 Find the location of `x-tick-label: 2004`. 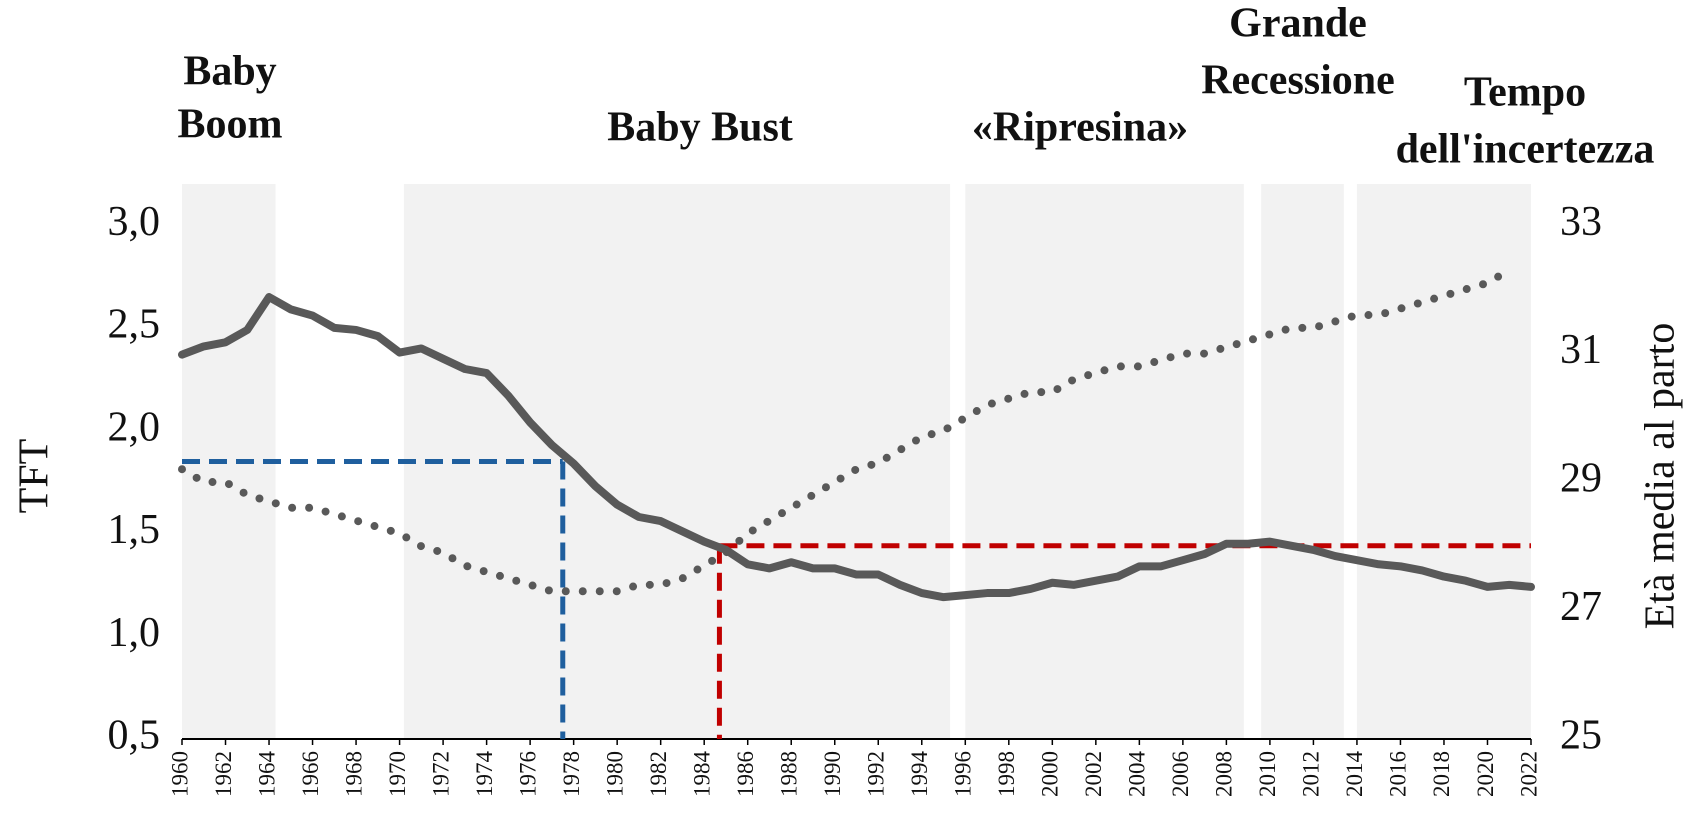

x-tick-label: 2004 is located at coordinates (1137, 774).